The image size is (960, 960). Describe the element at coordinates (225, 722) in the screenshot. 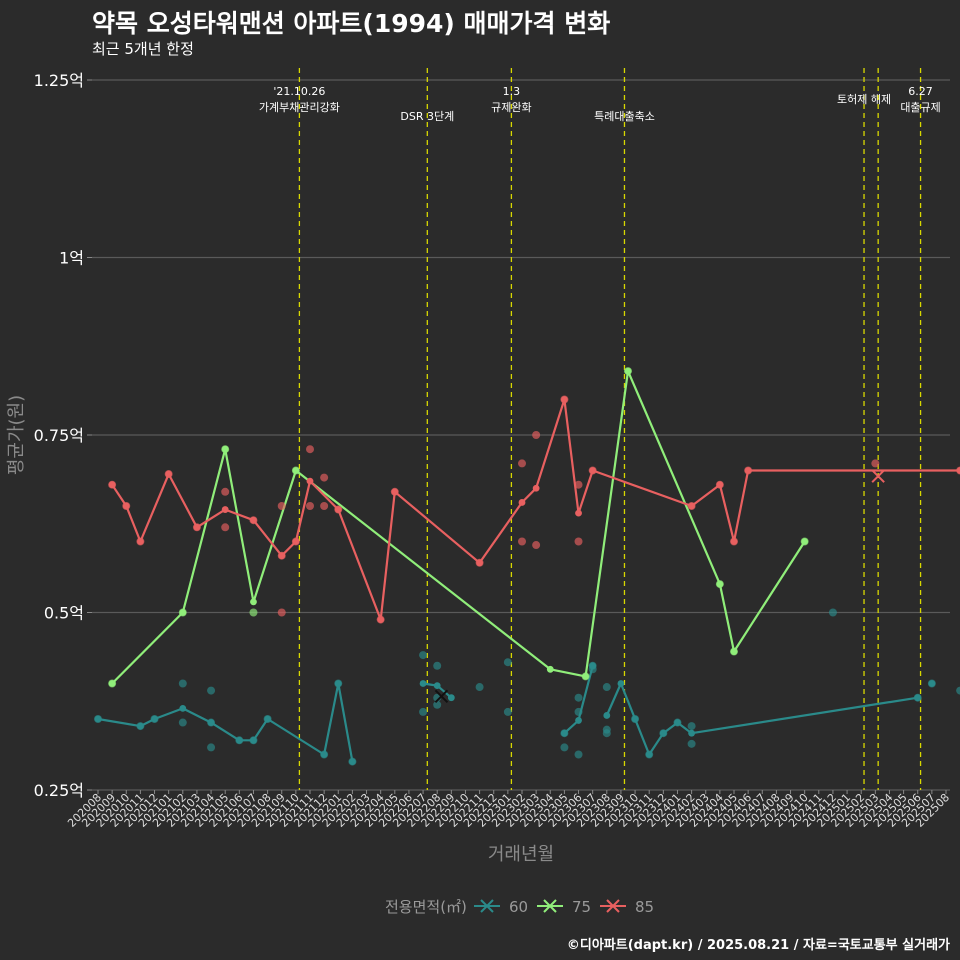

I see `series-line` at that location.